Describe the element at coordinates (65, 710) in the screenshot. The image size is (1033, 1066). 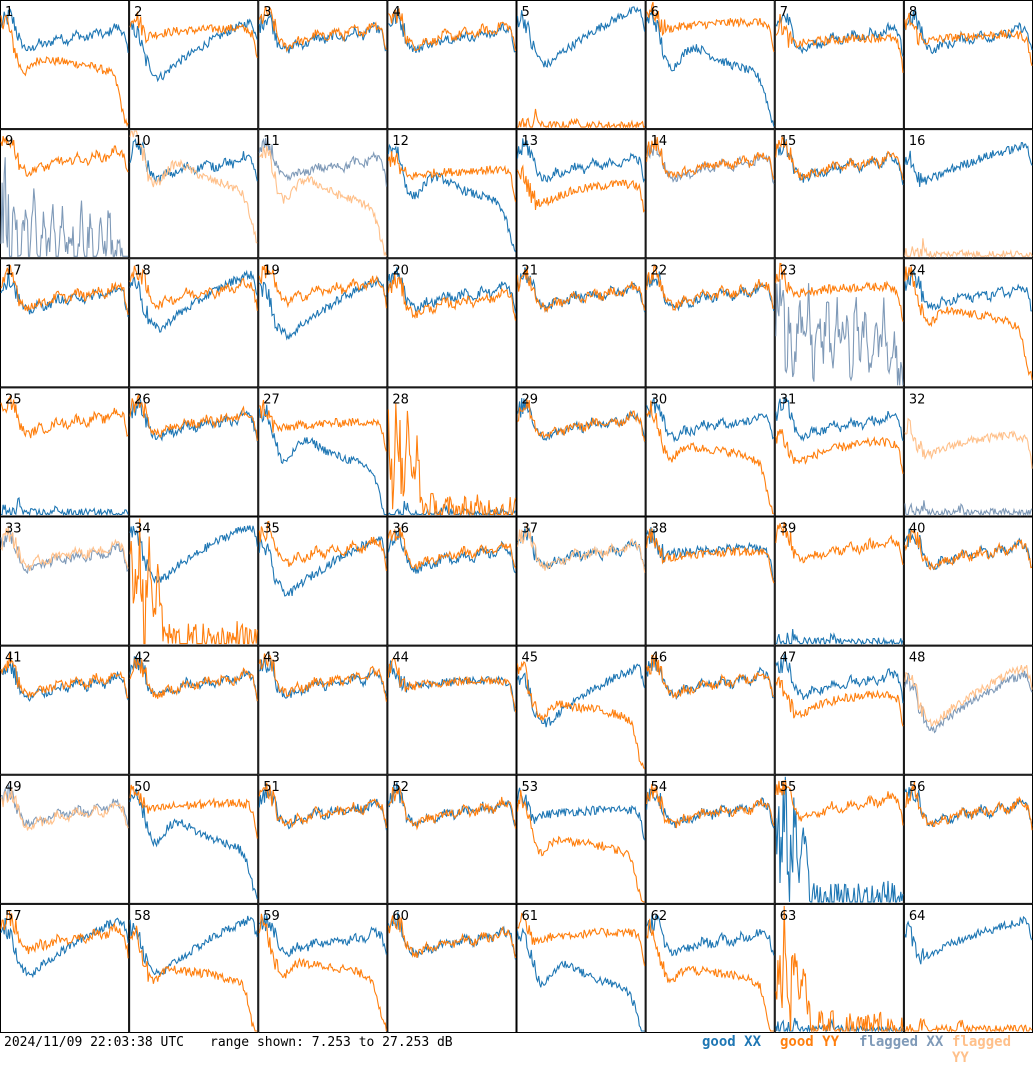
I see `panel-41: 41` at that location.